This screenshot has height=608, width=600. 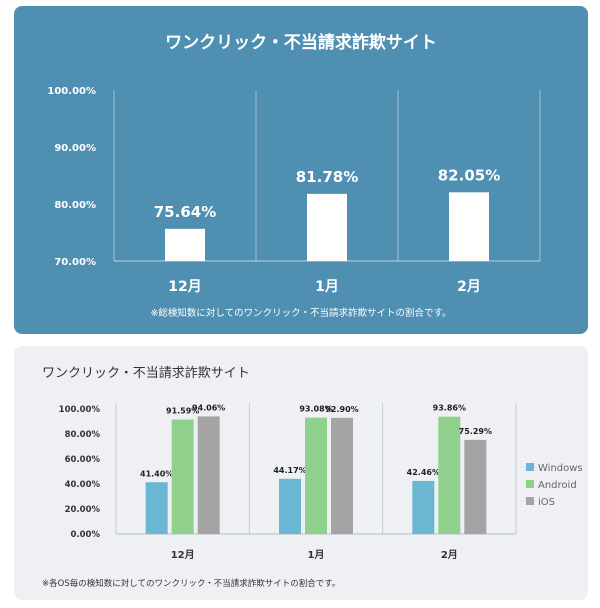 I want to click on summary-chart-category-label: 1月, so click(x=327, y=287).